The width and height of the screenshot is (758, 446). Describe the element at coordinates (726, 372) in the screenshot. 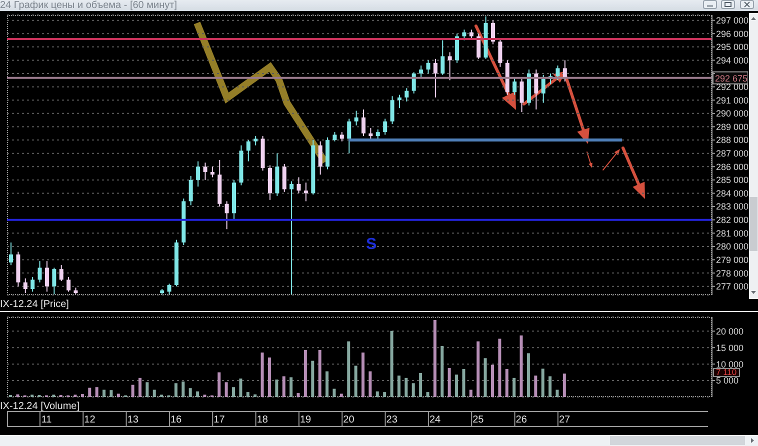

I see `text: 7 110` at that location.